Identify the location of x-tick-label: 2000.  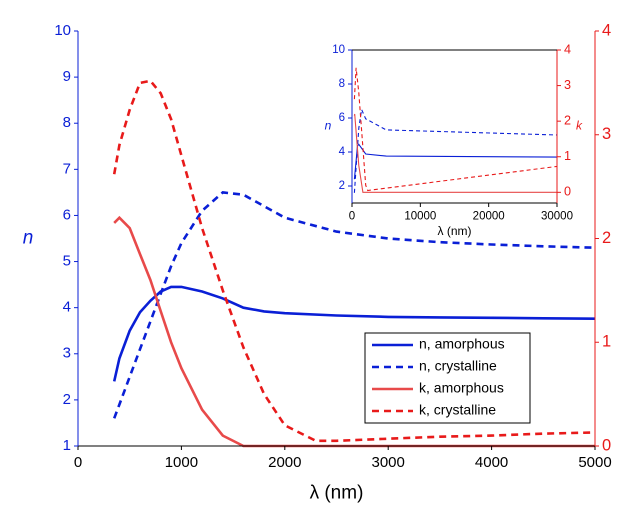
(284, 462).